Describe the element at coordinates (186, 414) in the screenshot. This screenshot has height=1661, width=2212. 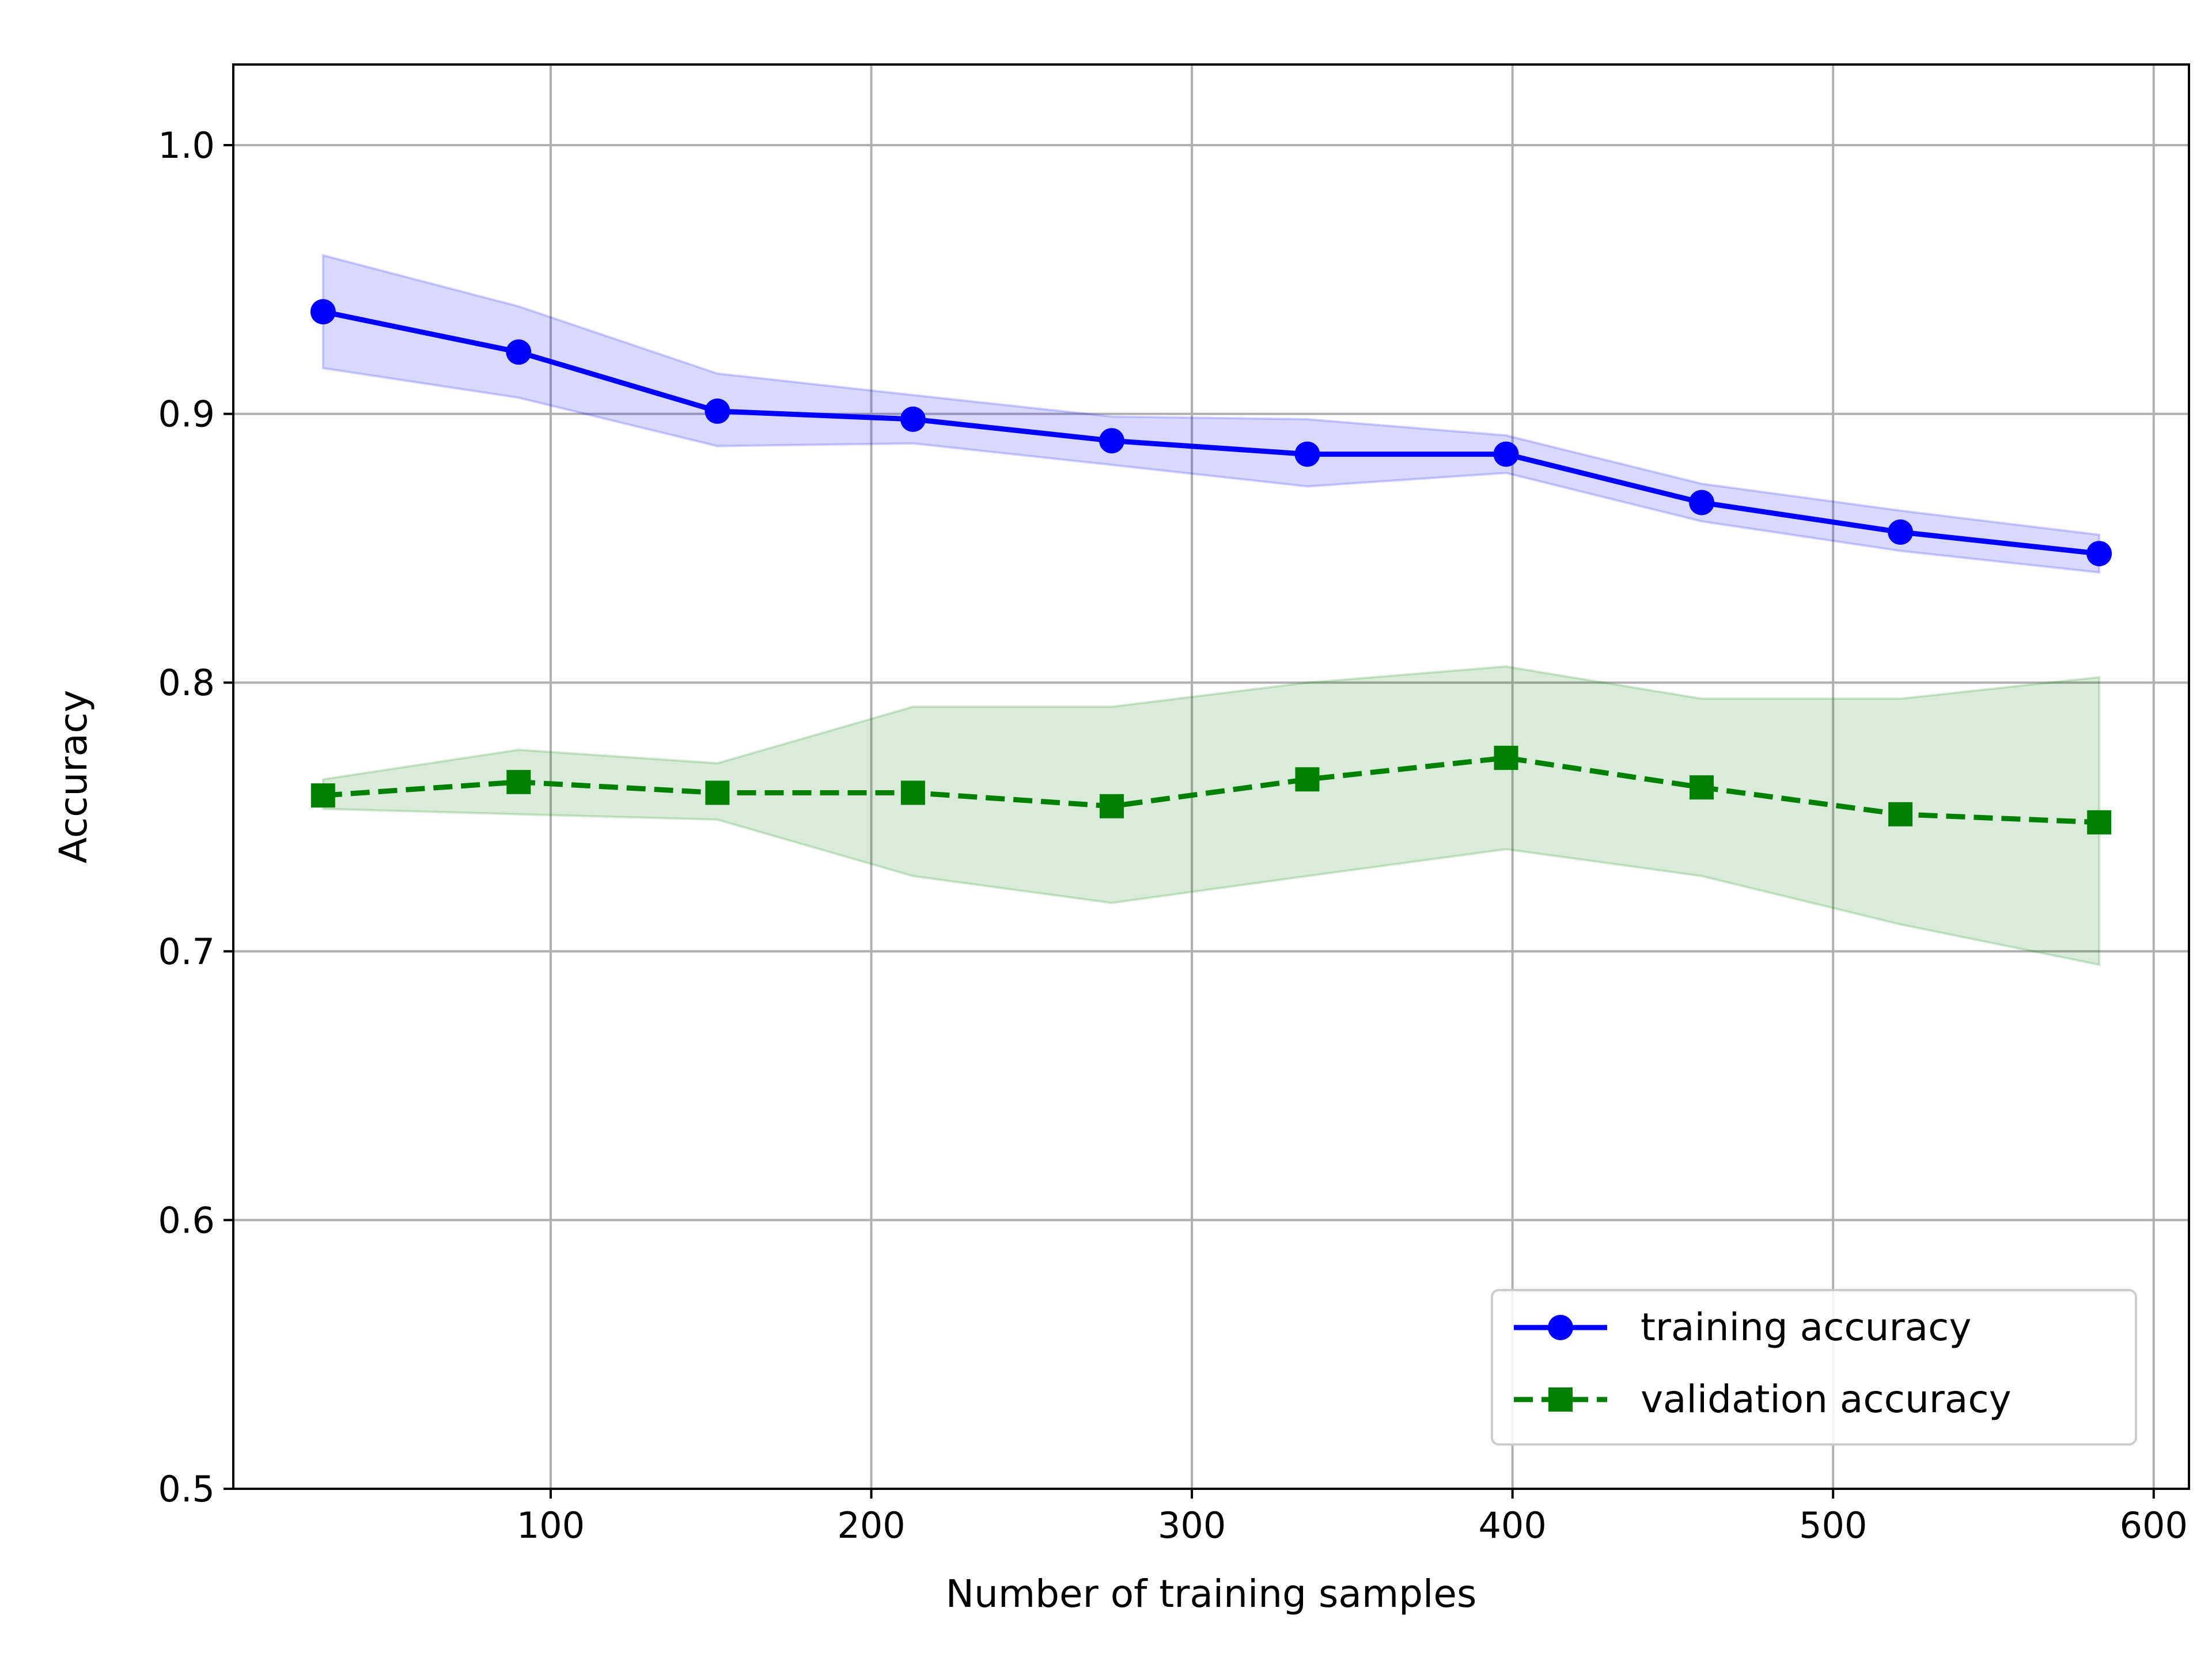
I see `y-tick-label: 0.9` at that location.